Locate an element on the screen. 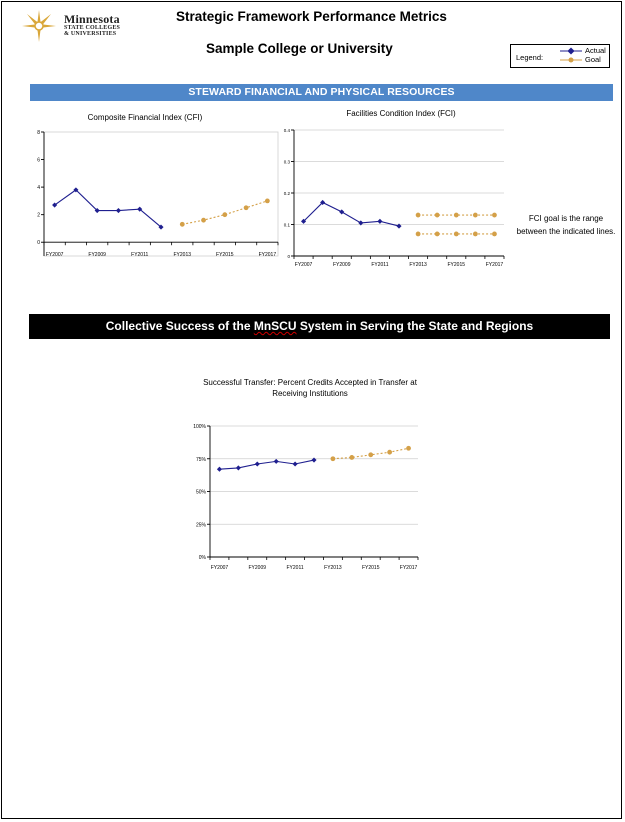 This screenshot has width=625, height=822. cfi-y-tick-label: 0 is located at coordinates (38, 243).